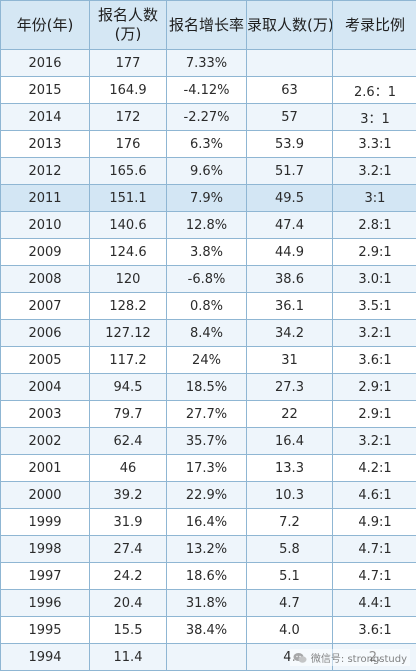 The width and height of the screenshot is (416, 672). I want to click on table-row: 2003 79.7 27.7% 22 2.9:1, so click(208, 414).